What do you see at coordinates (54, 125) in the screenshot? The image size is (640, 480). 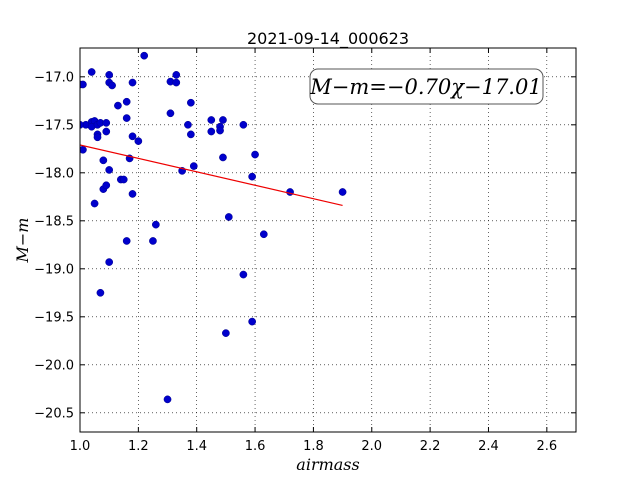 I see `y-tick-label: −17.5` at bounding box center [54, 125].